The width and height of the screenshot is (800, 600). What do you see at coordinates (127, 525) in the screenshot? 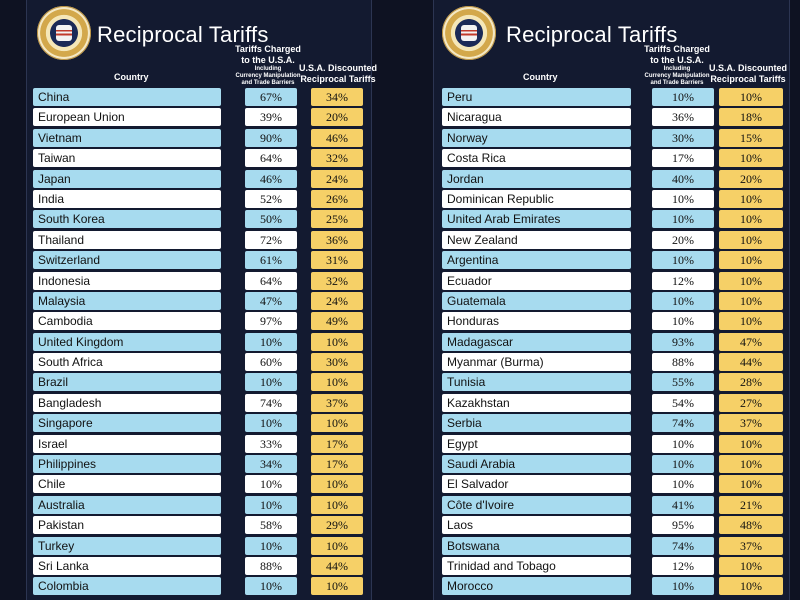
I see `country-cell: Pakistan` at bounding box center [127, 525].